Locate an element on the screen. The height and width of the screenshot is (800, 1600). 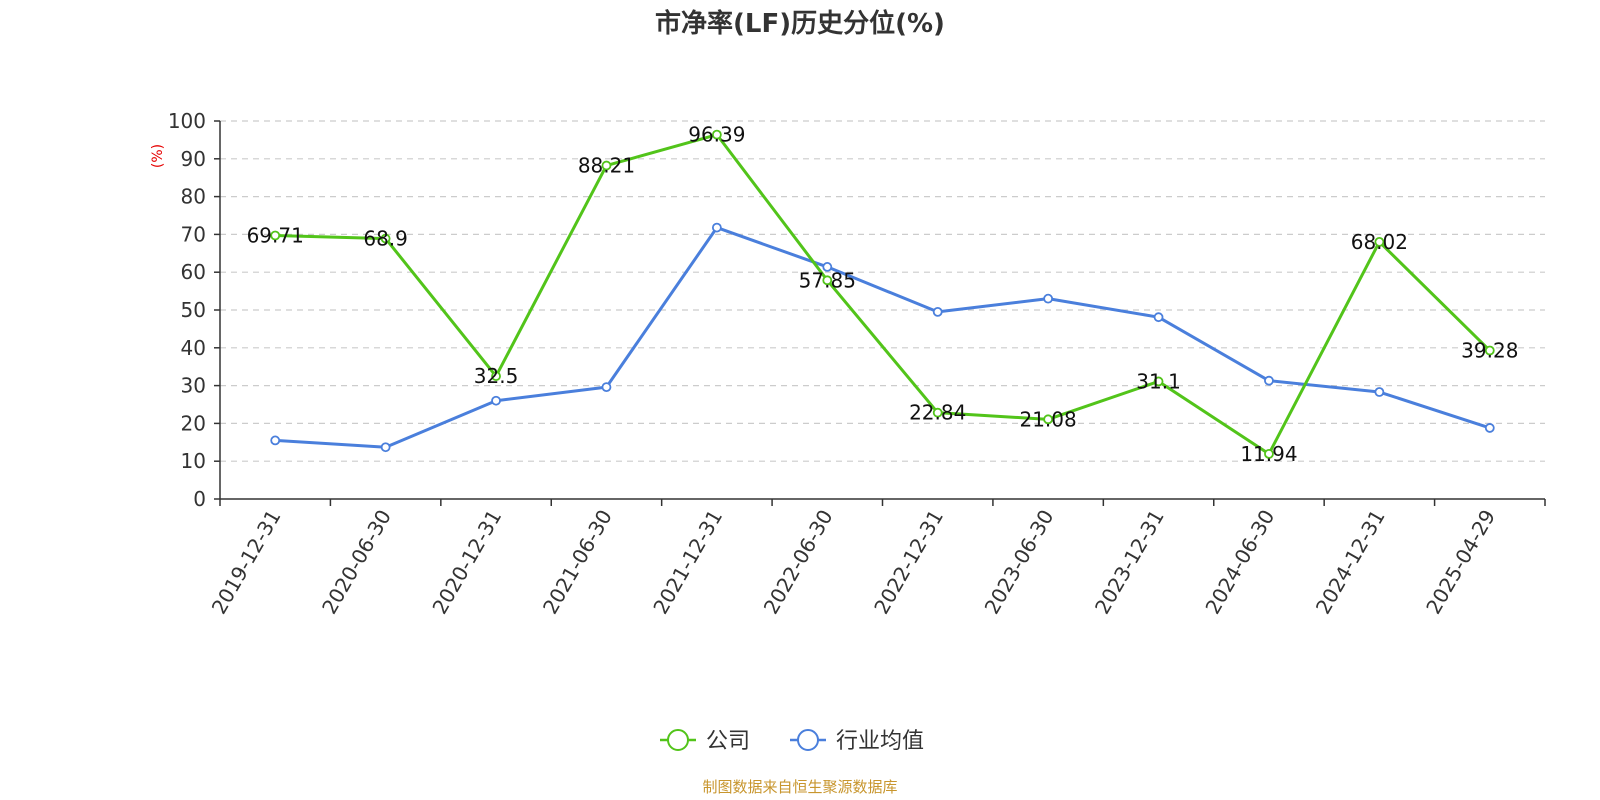
company-data-label: 96.39 is located at coordinates (716, 135).